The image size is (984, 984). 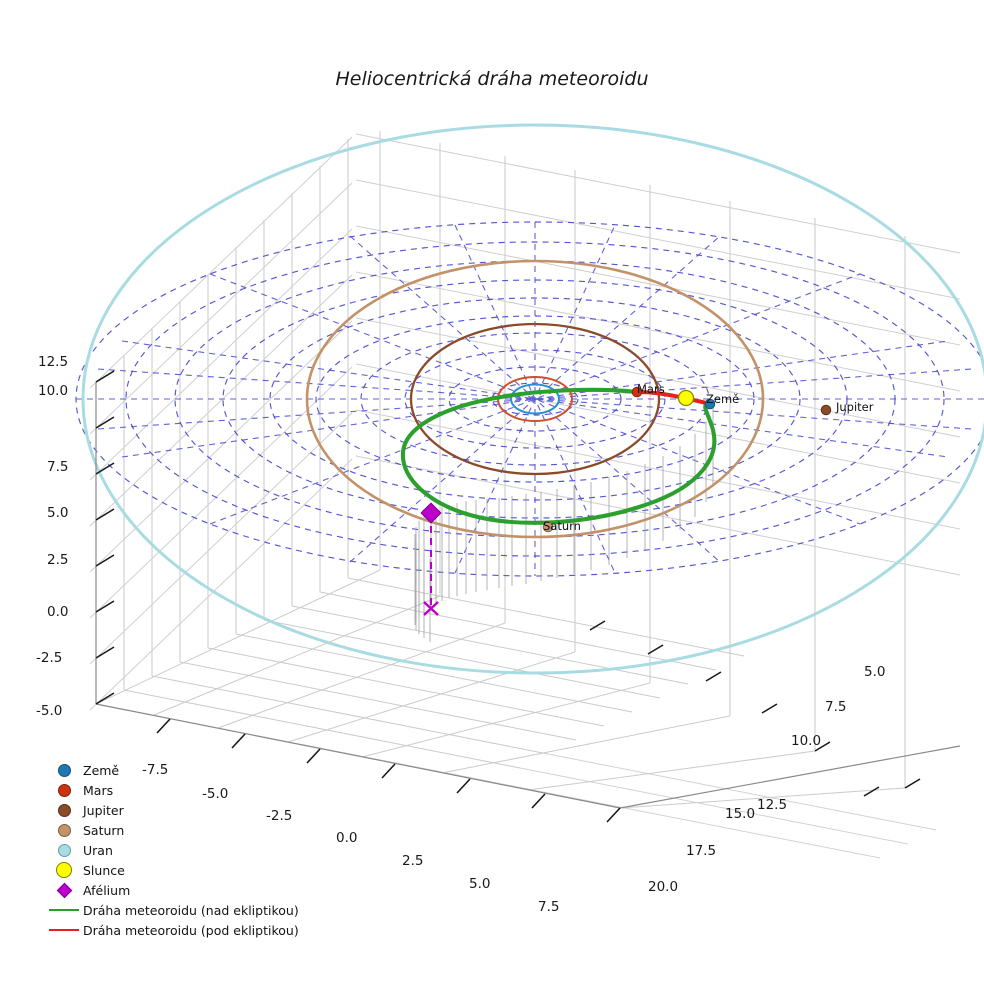 What do you see at coordinates (686, 398) in the screenshot?
I see `sun-marker` at bounding box center [686, 398].